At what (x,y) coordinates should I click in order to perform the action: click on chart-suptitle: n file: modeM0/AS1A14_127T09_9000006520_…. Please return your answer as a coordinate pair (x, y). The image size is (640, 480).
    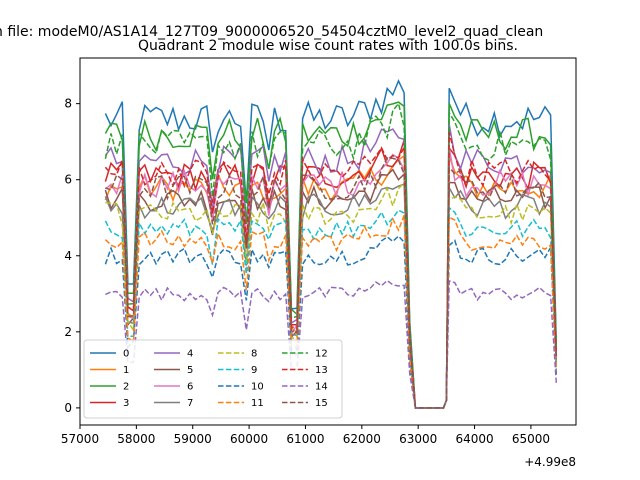
    Looking at the image, I should click on (271, 32).